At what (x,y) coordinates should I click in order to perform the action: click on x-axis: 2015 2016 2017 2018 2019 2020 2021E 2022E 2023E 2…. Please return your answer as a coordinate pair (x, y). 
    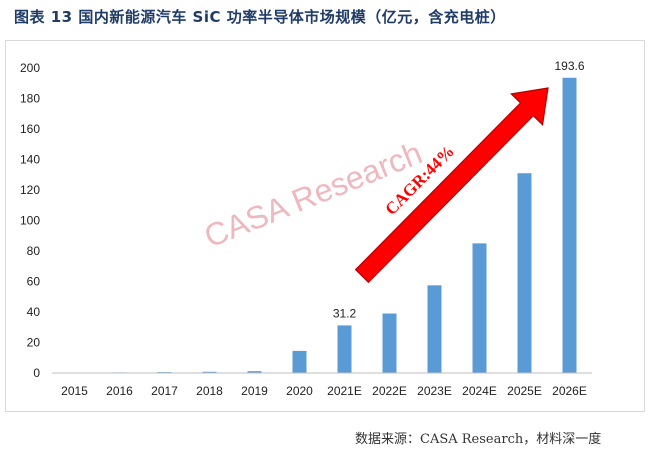
    Looking at the image, I should click on (322, 385).